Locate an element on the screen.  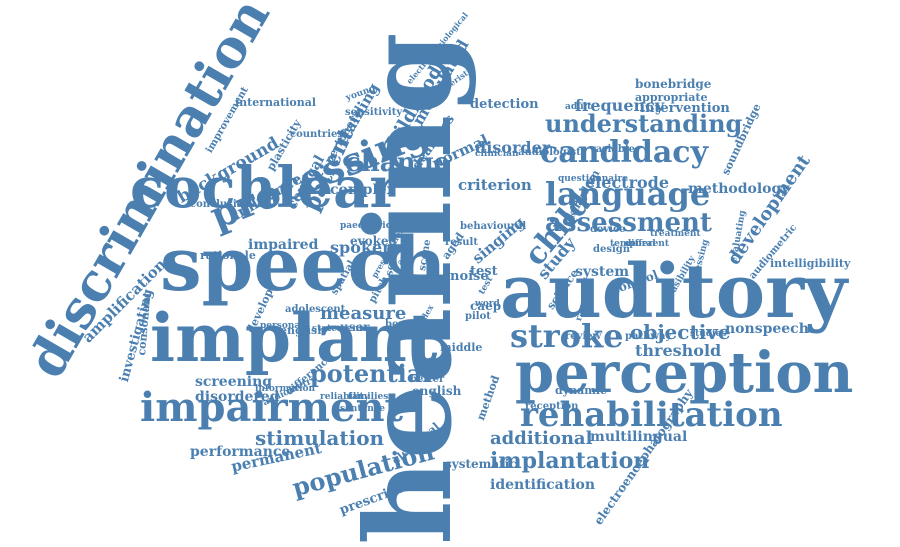
cloud-word: temporal is located at coordinates (633, 244).